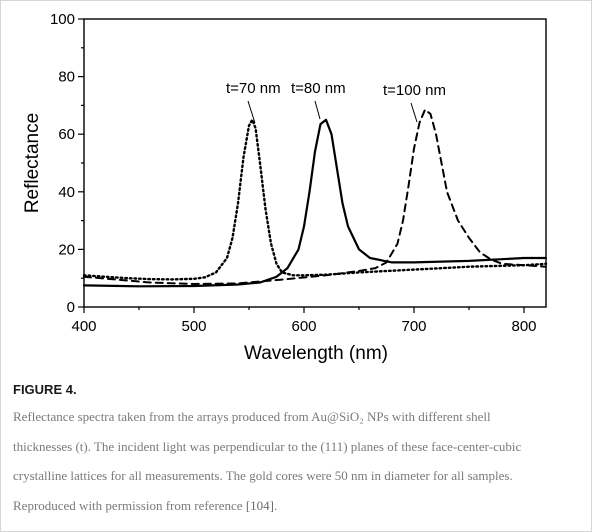 The height and width of the screenshot is (532, 592). I want to click on chart-annotations: t=70 nm t=80 nm t=100 nm, so click(336, 102).